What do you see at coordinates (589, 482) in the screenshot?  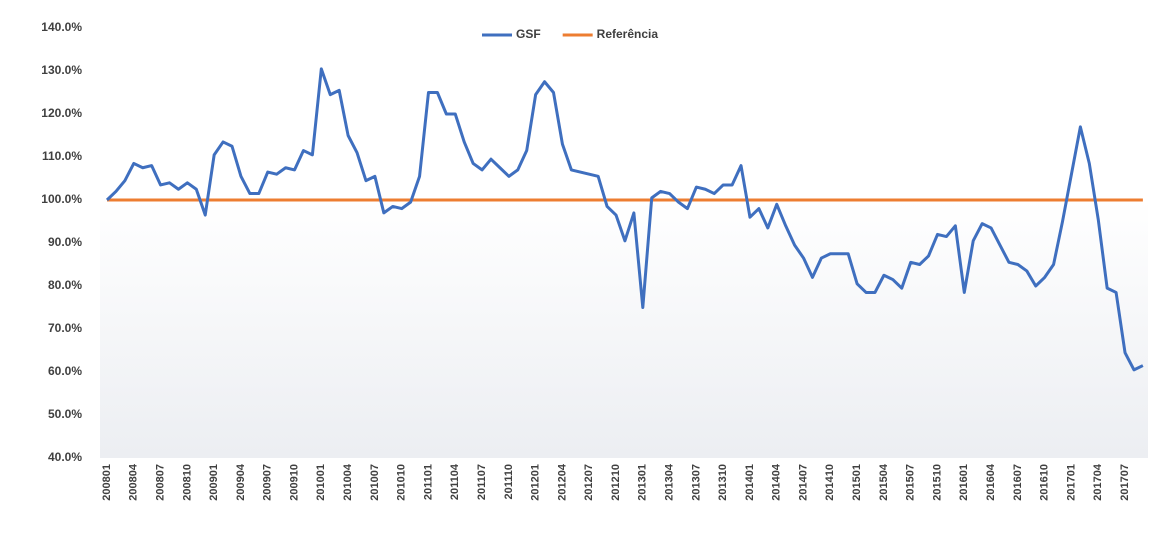 I see `x-tick-label: 201207` at bounding box center [589, 482].